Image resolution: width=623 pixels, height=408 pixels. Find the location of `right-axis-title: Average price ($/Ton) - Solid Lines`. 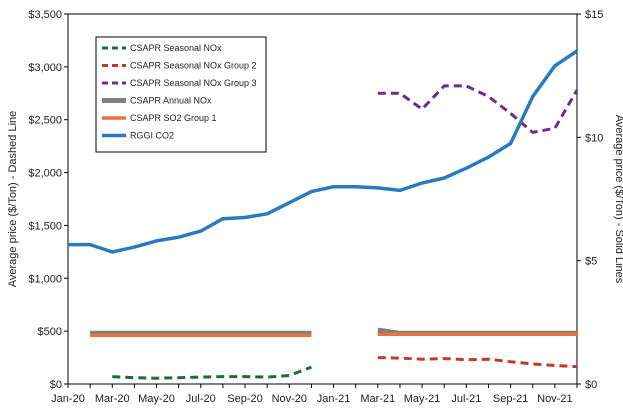

right-axis-title: Average price ($/Ton) - Solid Lines is located at coordinates (618, 199).